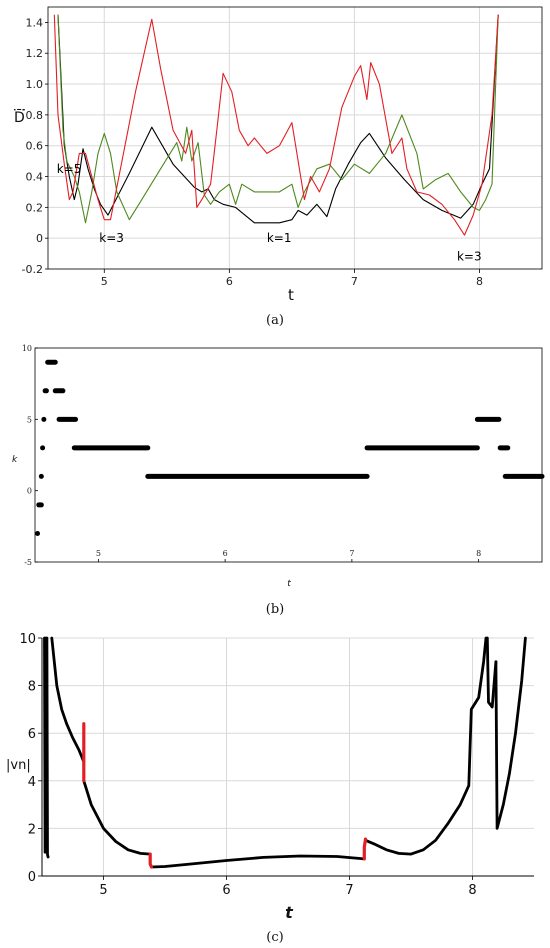 The width and height of the screenshot is (550, 948). I want to click on chart-c-x-tick-label: 8, so click(472, 890).